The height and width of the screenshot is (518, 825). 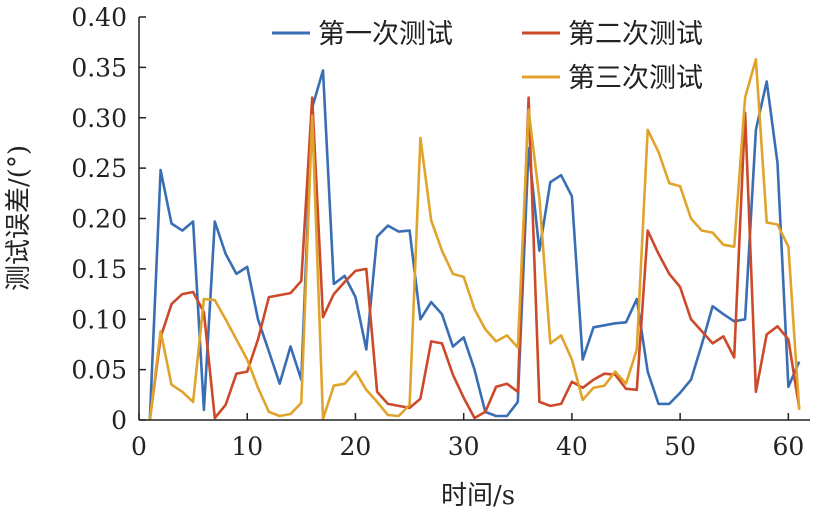 I want to click on x-tick-label: 40, so click(x=572, y=446).